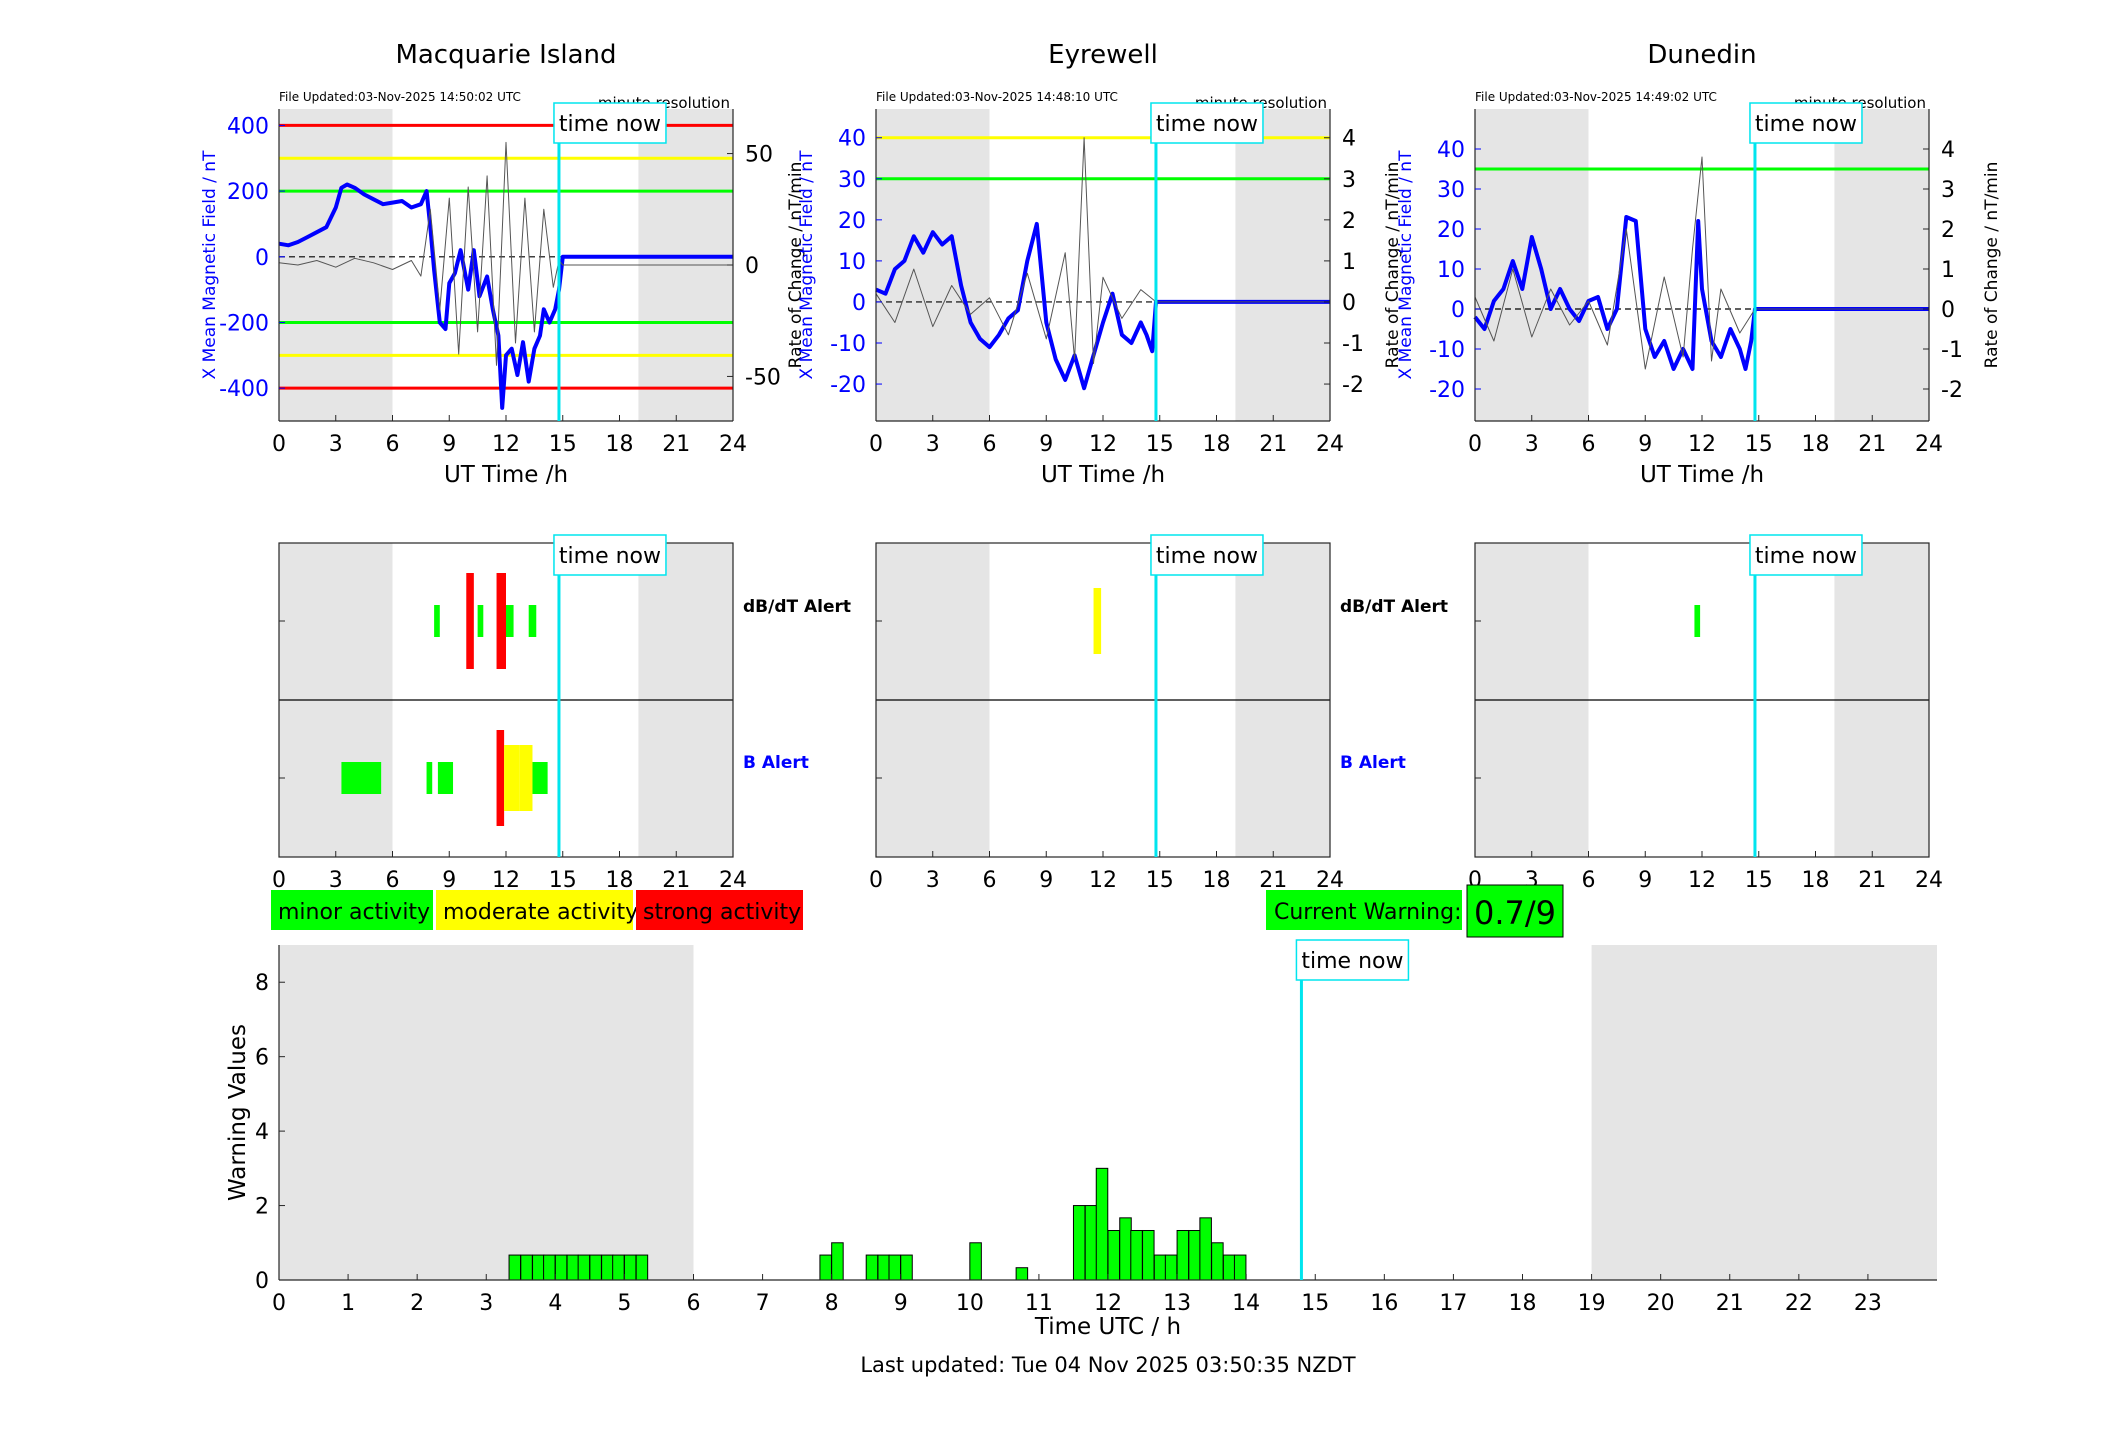 The width and height of the screenshot is (2117, 1441). What do you see at coordinates (262, 1132) in the screenshot?
I see `y-tick-label: 4` at bounding box center [262, 1132].